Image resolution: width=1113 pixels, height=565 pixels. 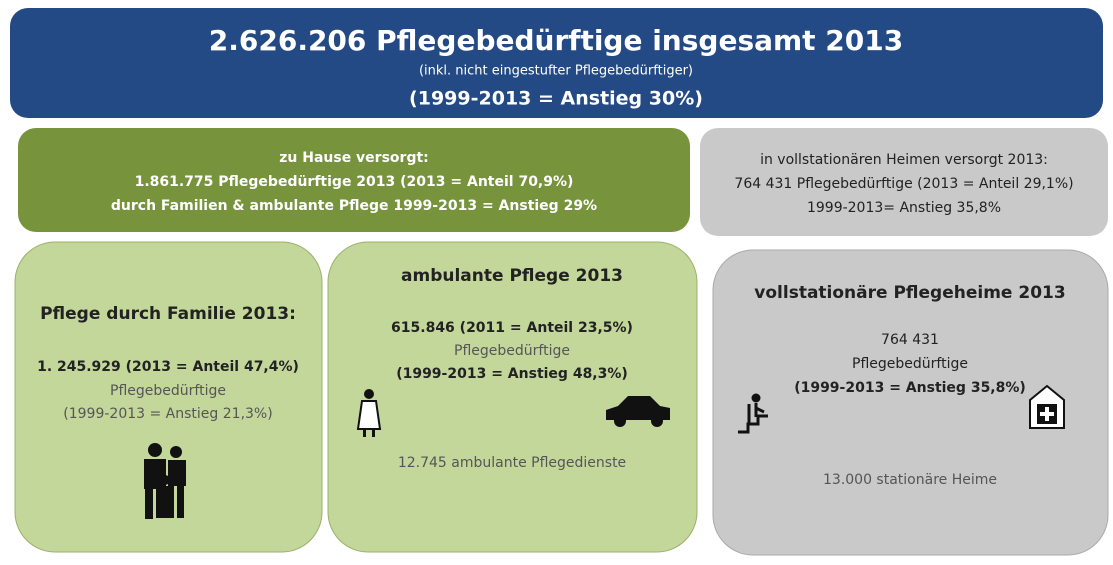 I want to click on residential-summary-line: in vollstationären Heimen versorgt 2013:, so click(x=904, y=160).